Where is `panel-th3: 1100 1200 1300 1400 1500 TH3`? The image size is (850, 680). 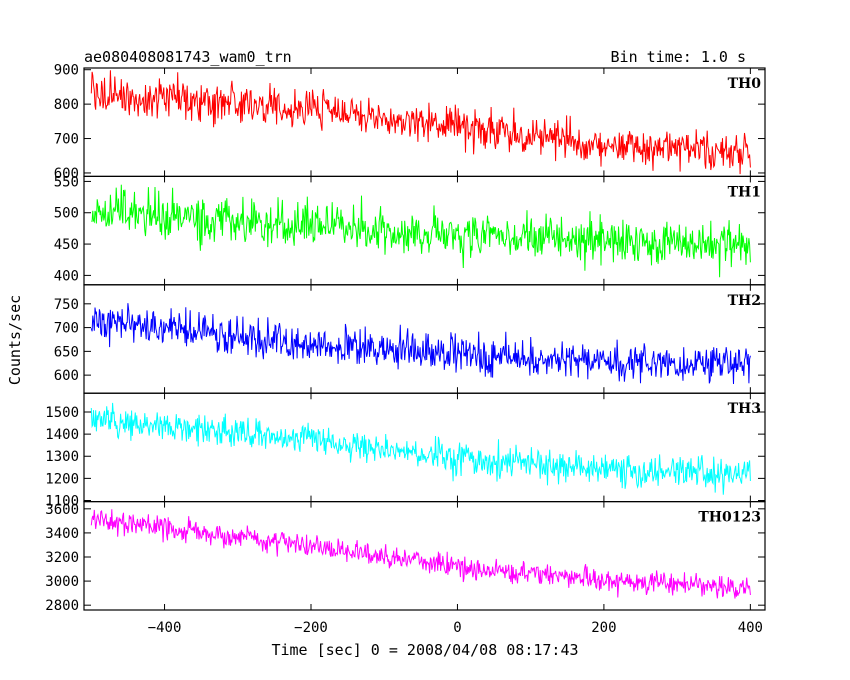
panel-th3: 1100 1200 1300 1400 1500 TH3 is located at coordinates (405, 450).